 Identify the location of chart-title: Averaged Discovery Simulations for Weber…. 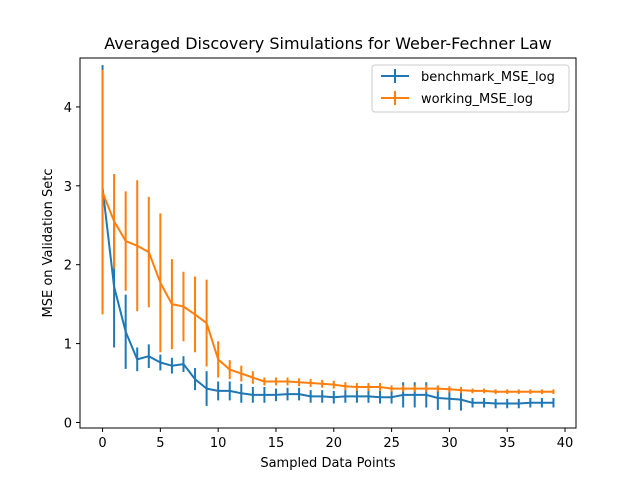
(327, 43).